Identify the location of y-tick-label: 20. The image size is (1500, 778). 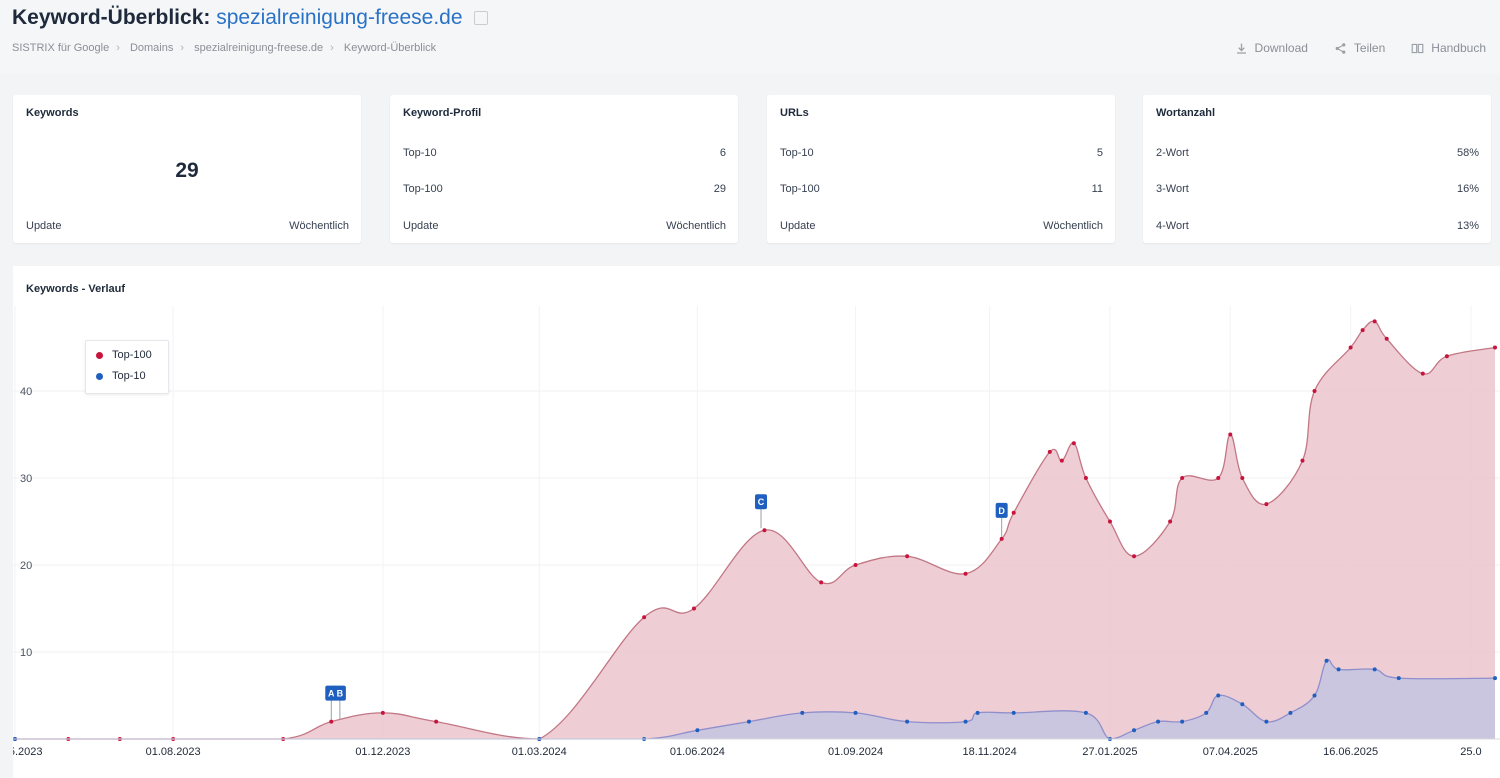
(26, 566).